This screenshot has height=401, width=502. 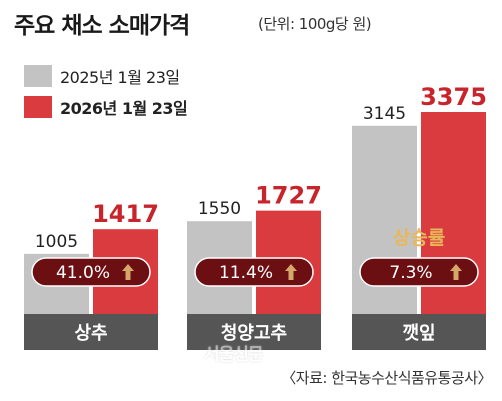 What do you see at coordinates (288, 196) in the screenshot?
I see `value-label-2026: 1727` at bounding box center [288, 196].